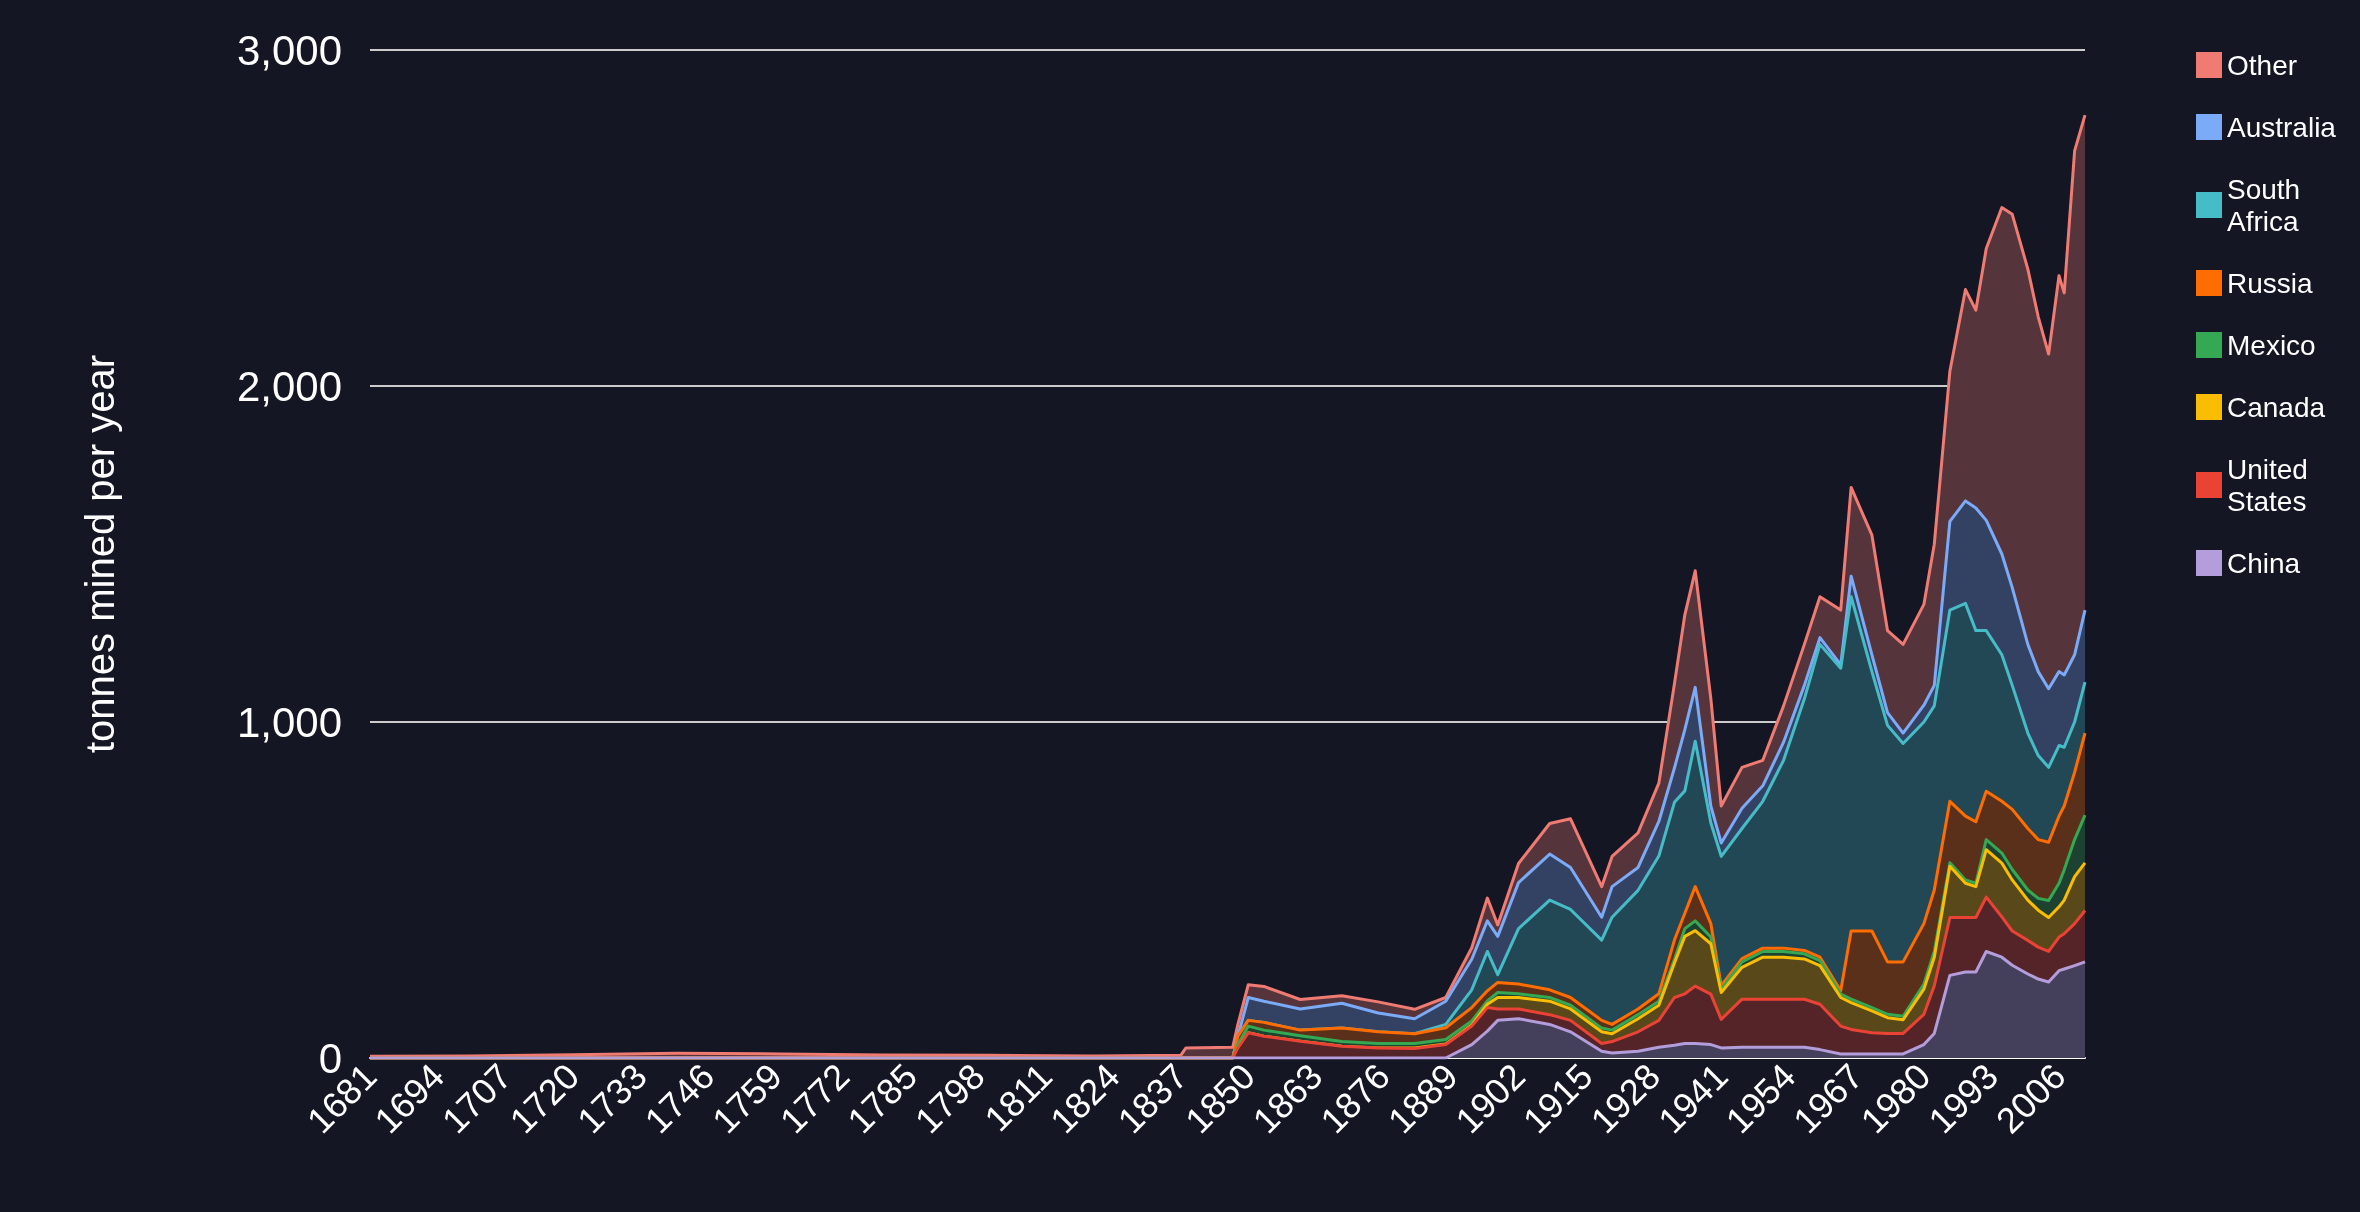 The image size is (2360, 1212). Describe the element at coordinates (2271, 485) in the screenshot. I see `legend-label: United States` at that location.